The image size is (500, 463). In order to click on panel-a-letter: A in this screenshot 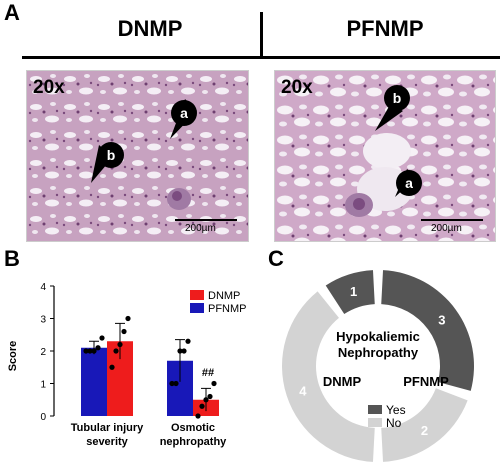, I will do `click(12, 12)`.